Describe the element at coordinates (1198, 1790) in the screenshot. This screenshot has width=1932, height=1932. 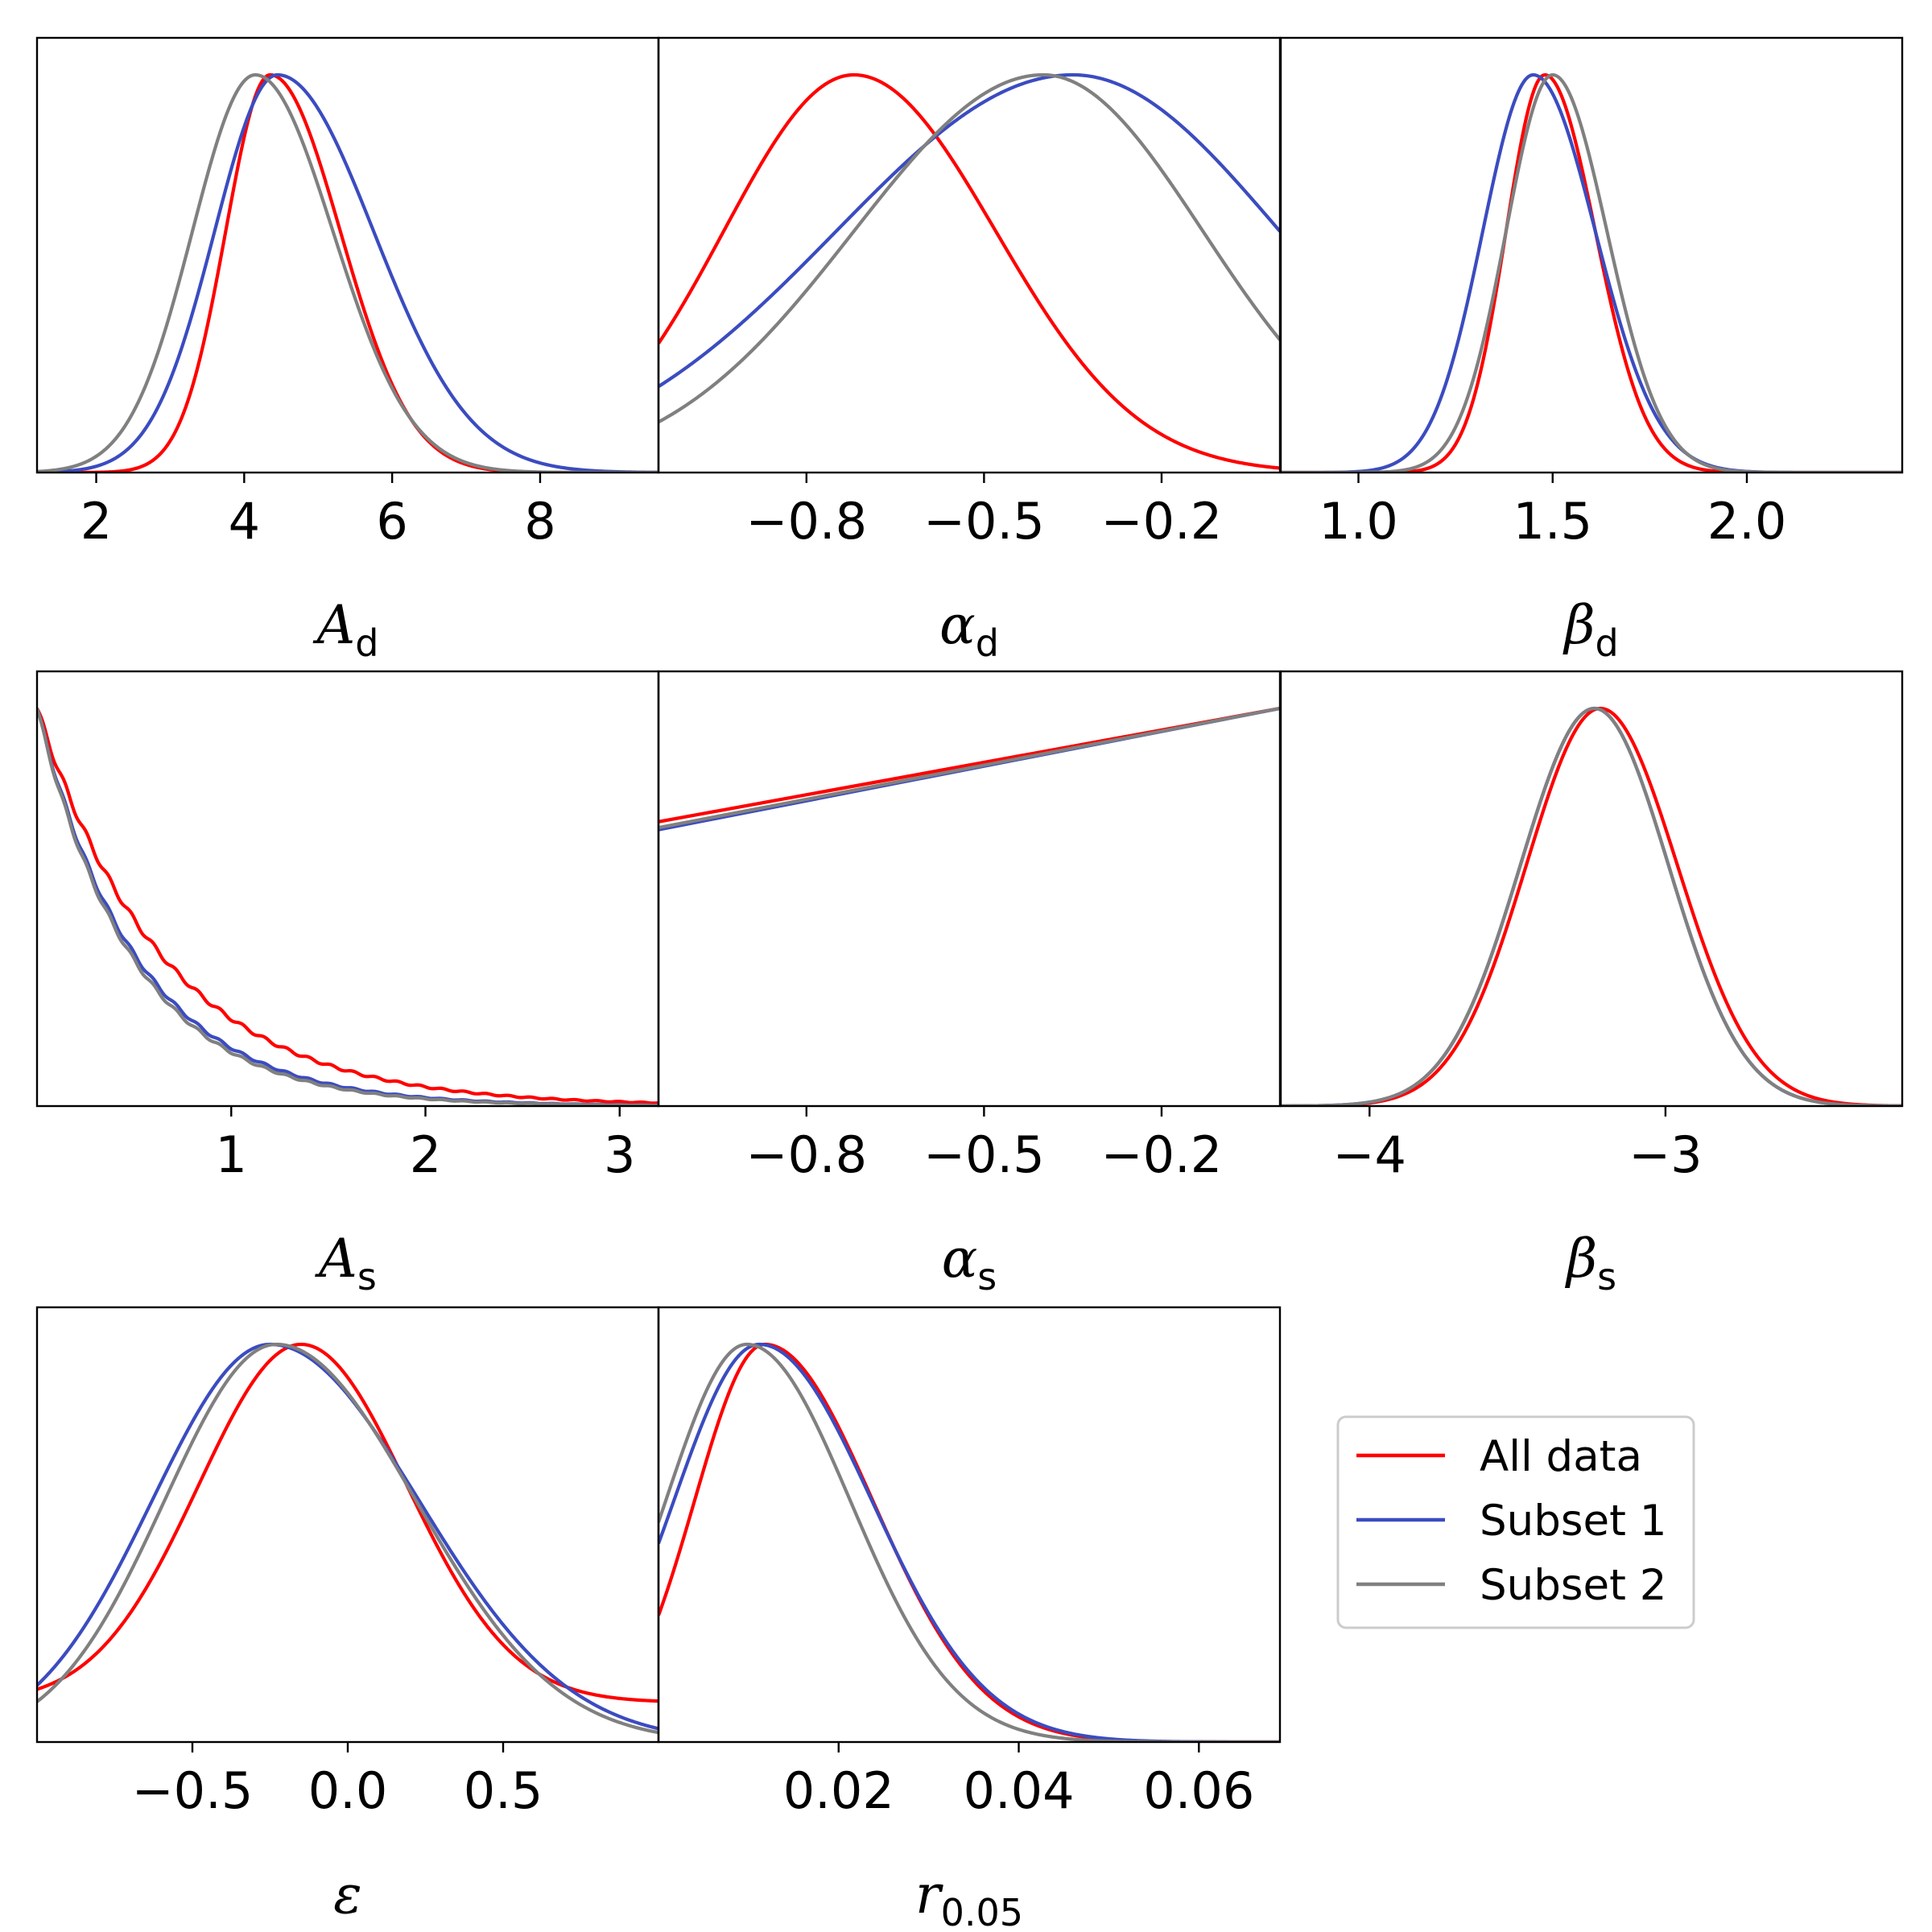
I see `tick-label-r-0-05-2: 0.06` at that location.